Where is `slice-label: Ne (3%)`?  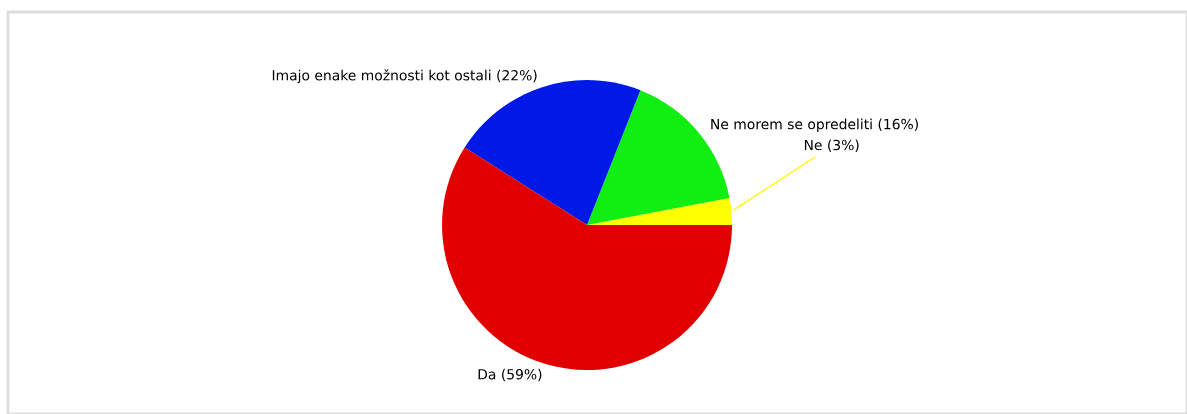
slice-label: Ne (3%) is located at coordinates (831, 145).